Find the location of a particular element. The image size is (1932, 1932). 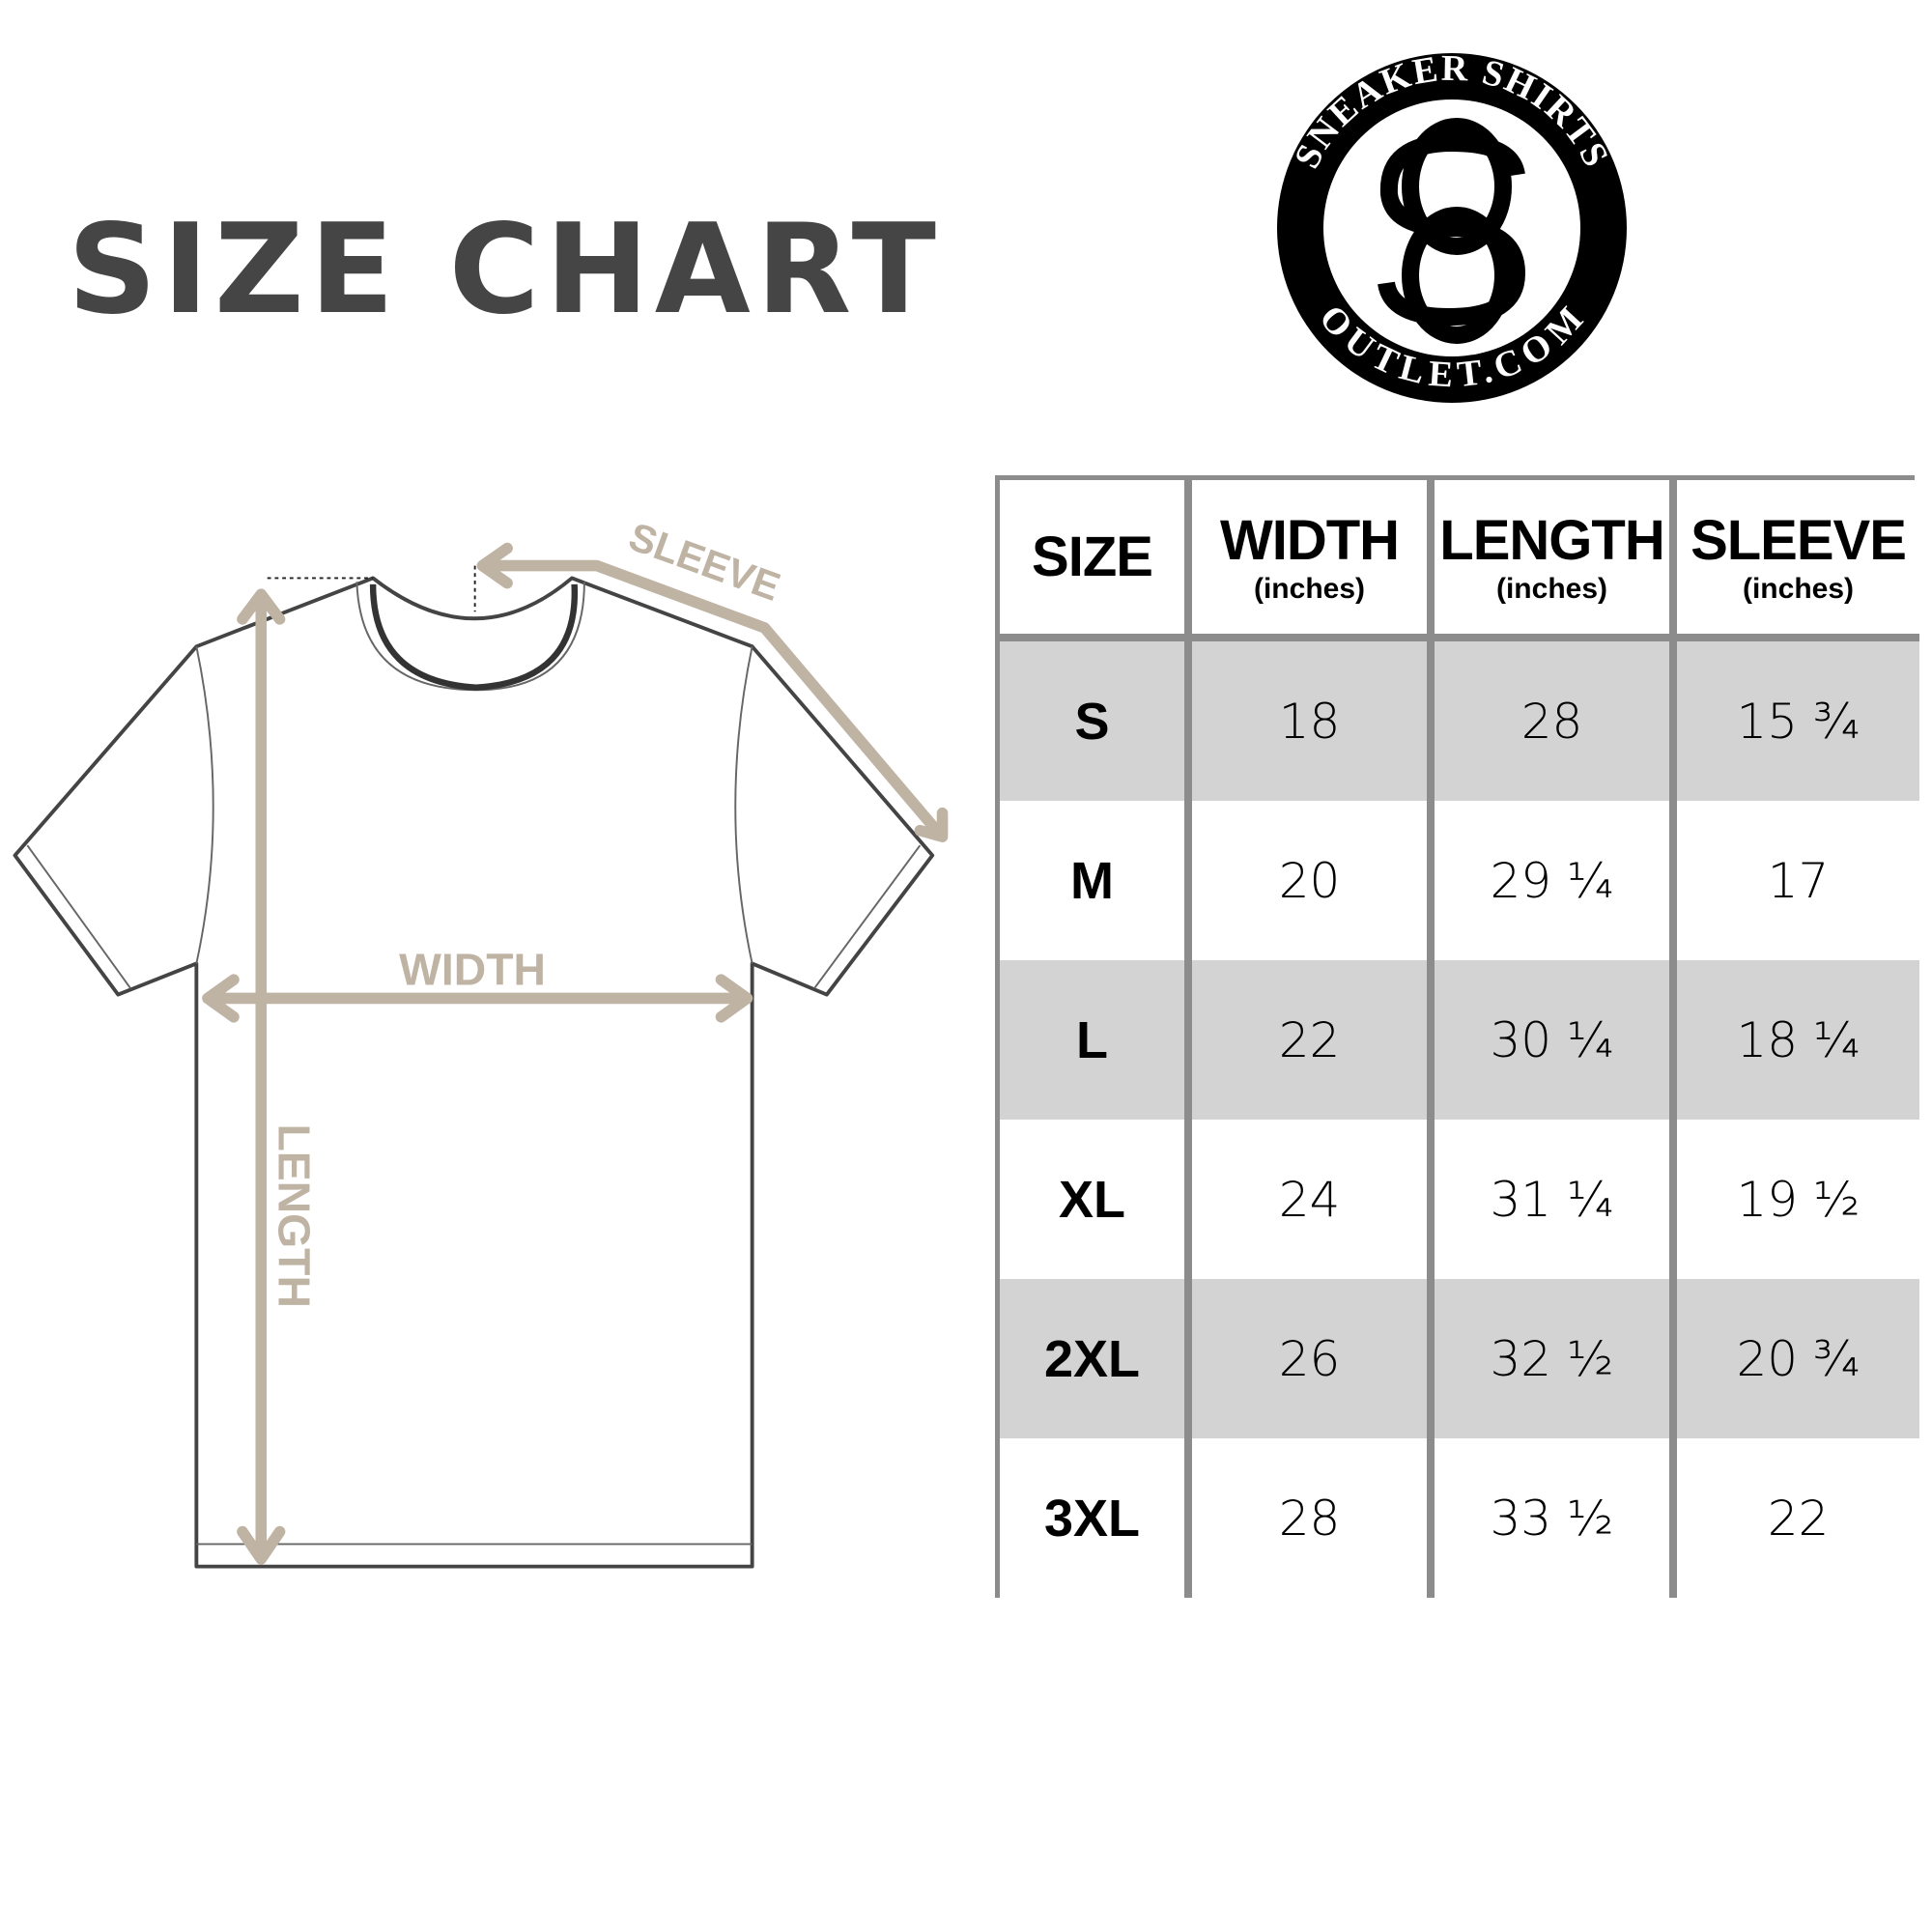

size-label: M is located at coordinates (1092, 880).